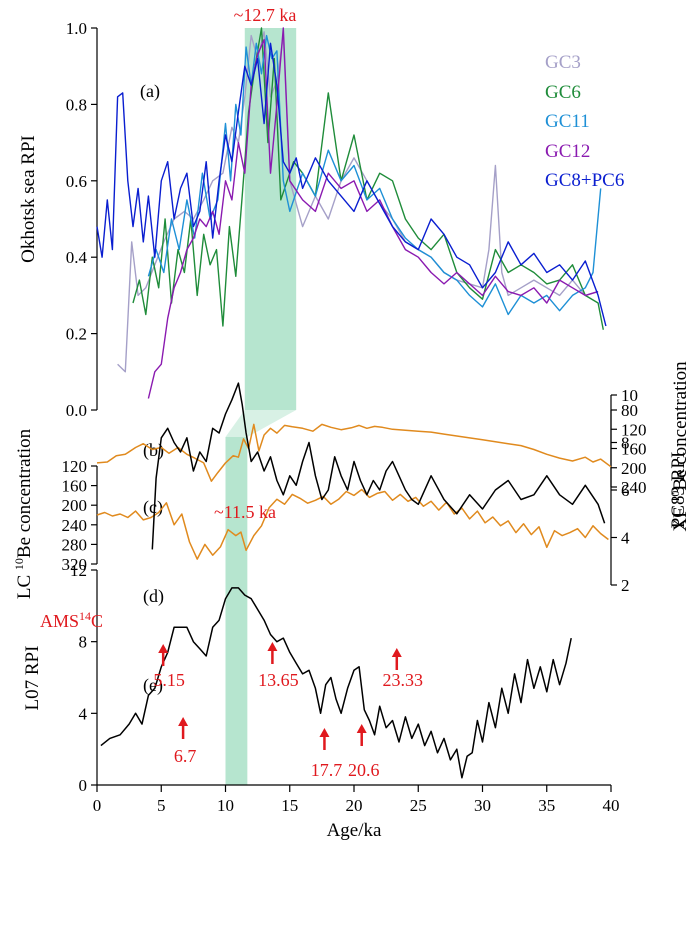 Image resolution: width=700 pixels, height=943 pixels. Describe the element at coordinates (261, 423) in the screenshot. I see `band-connector` at that location.